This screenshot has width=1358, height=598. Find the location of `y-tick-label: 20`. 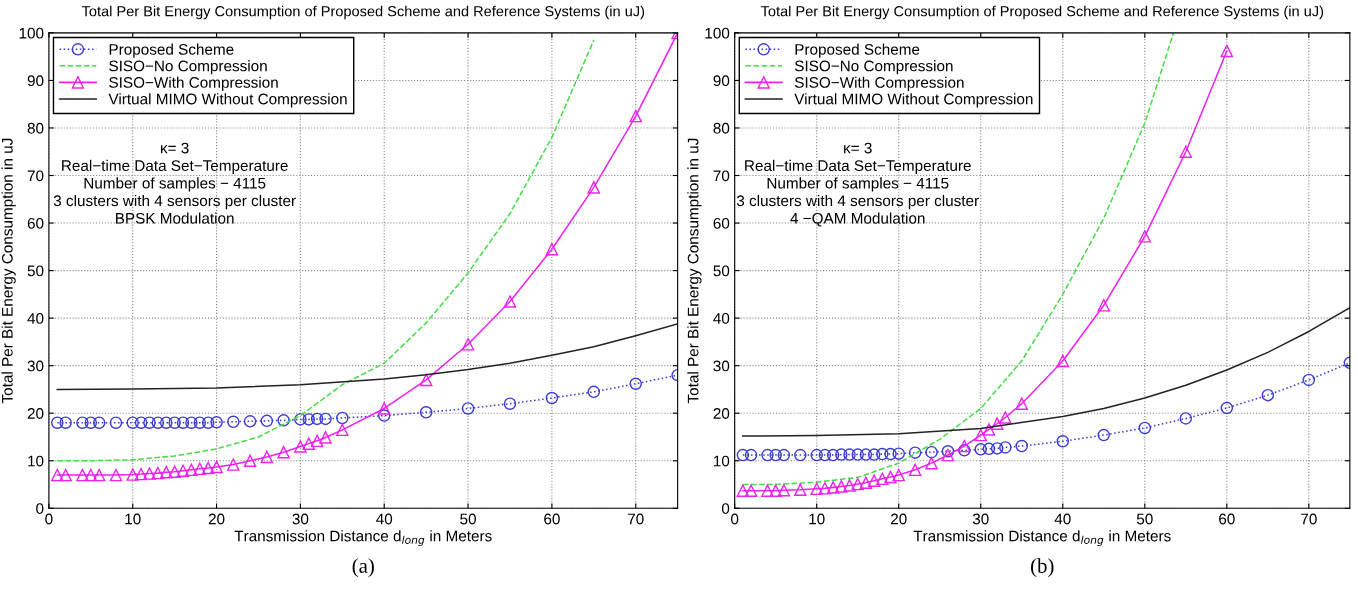

y-tick-label: 20 is located at coordinates (35, 413).